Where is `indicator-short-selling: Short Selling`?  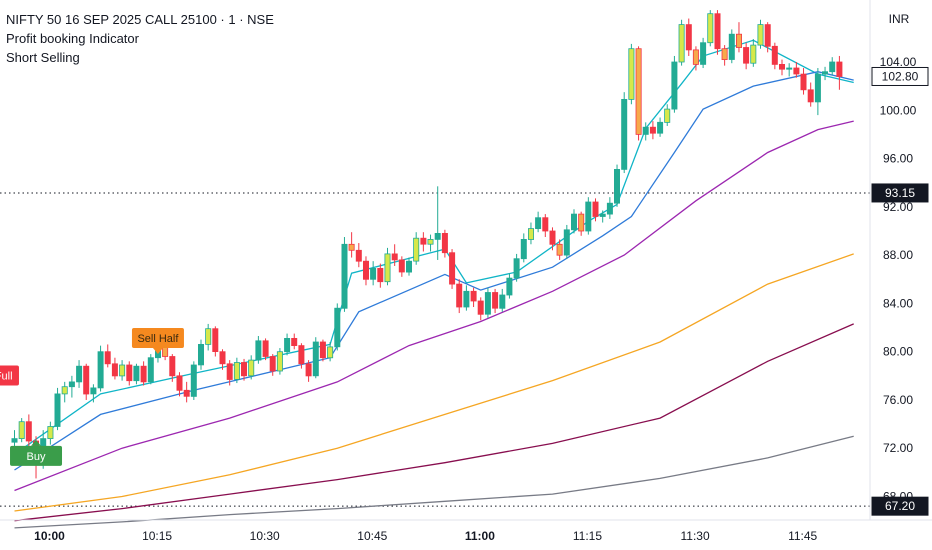
indicator-short-selling: Short Selling is located at coordinates (43, 57).